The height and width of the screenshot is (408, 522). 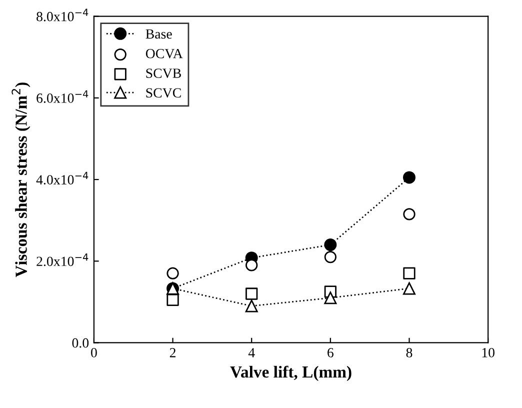 What do you see at coordinates (251, 353) in the screenshot?
I see `x-tick-label: 4` at bounding box center [251, 353].